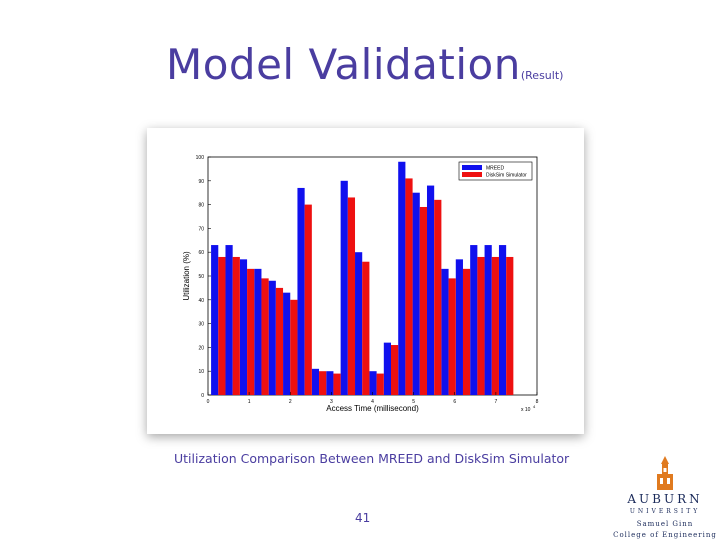 The width and height of the screenshot is (728, 546). I want to click on legend-label-mreed: MREED, so click(495, 169).